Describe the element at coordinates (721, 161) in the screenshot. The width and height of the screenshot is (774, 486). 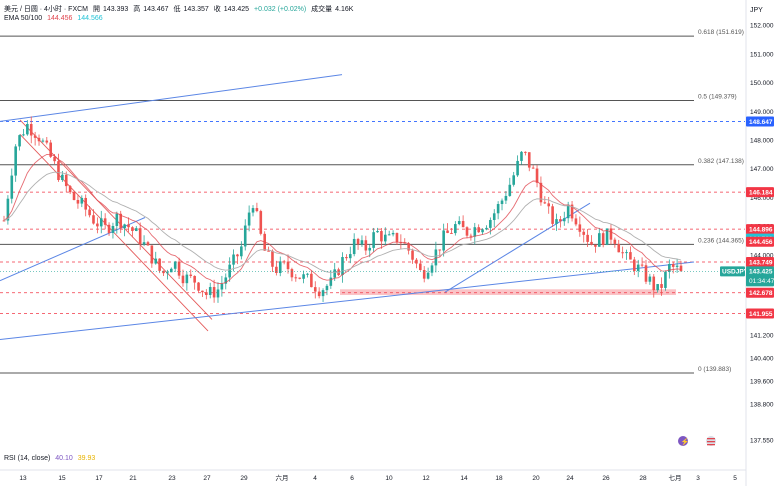
I see `fib-level-label: 0.382 (147.138)` at that location.